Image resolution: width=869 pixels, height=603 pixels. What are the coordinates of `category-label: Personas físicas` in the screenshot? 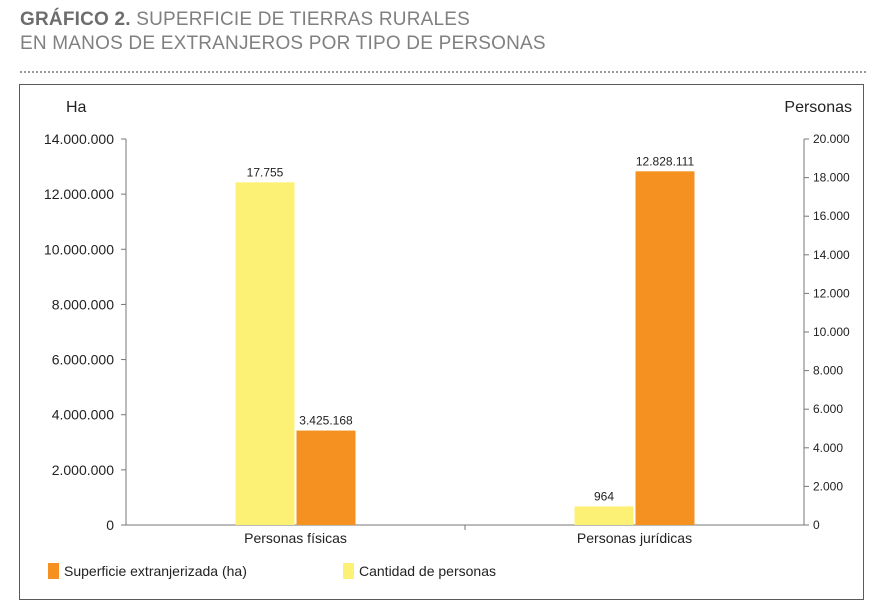 It's located at (295, 538).